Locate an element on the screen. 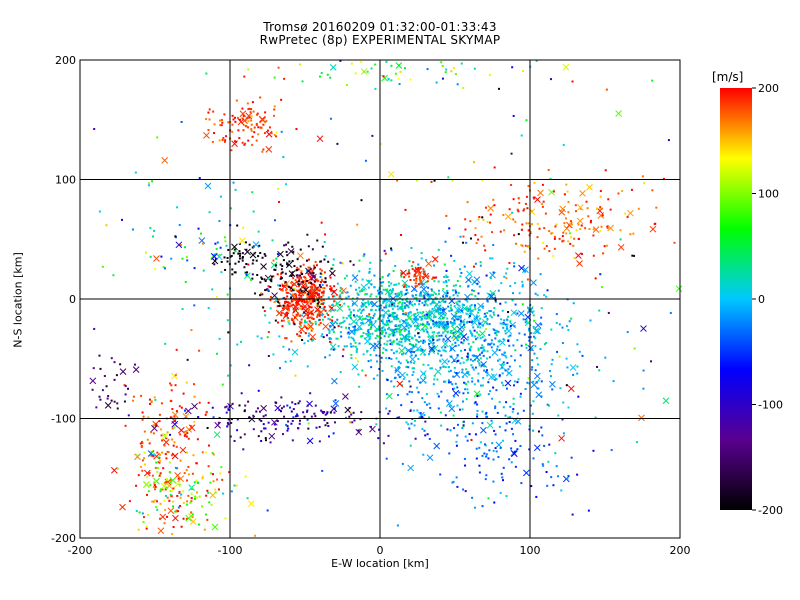 The image size is (800, 600). colorbar is located at coordinates (736, 299).